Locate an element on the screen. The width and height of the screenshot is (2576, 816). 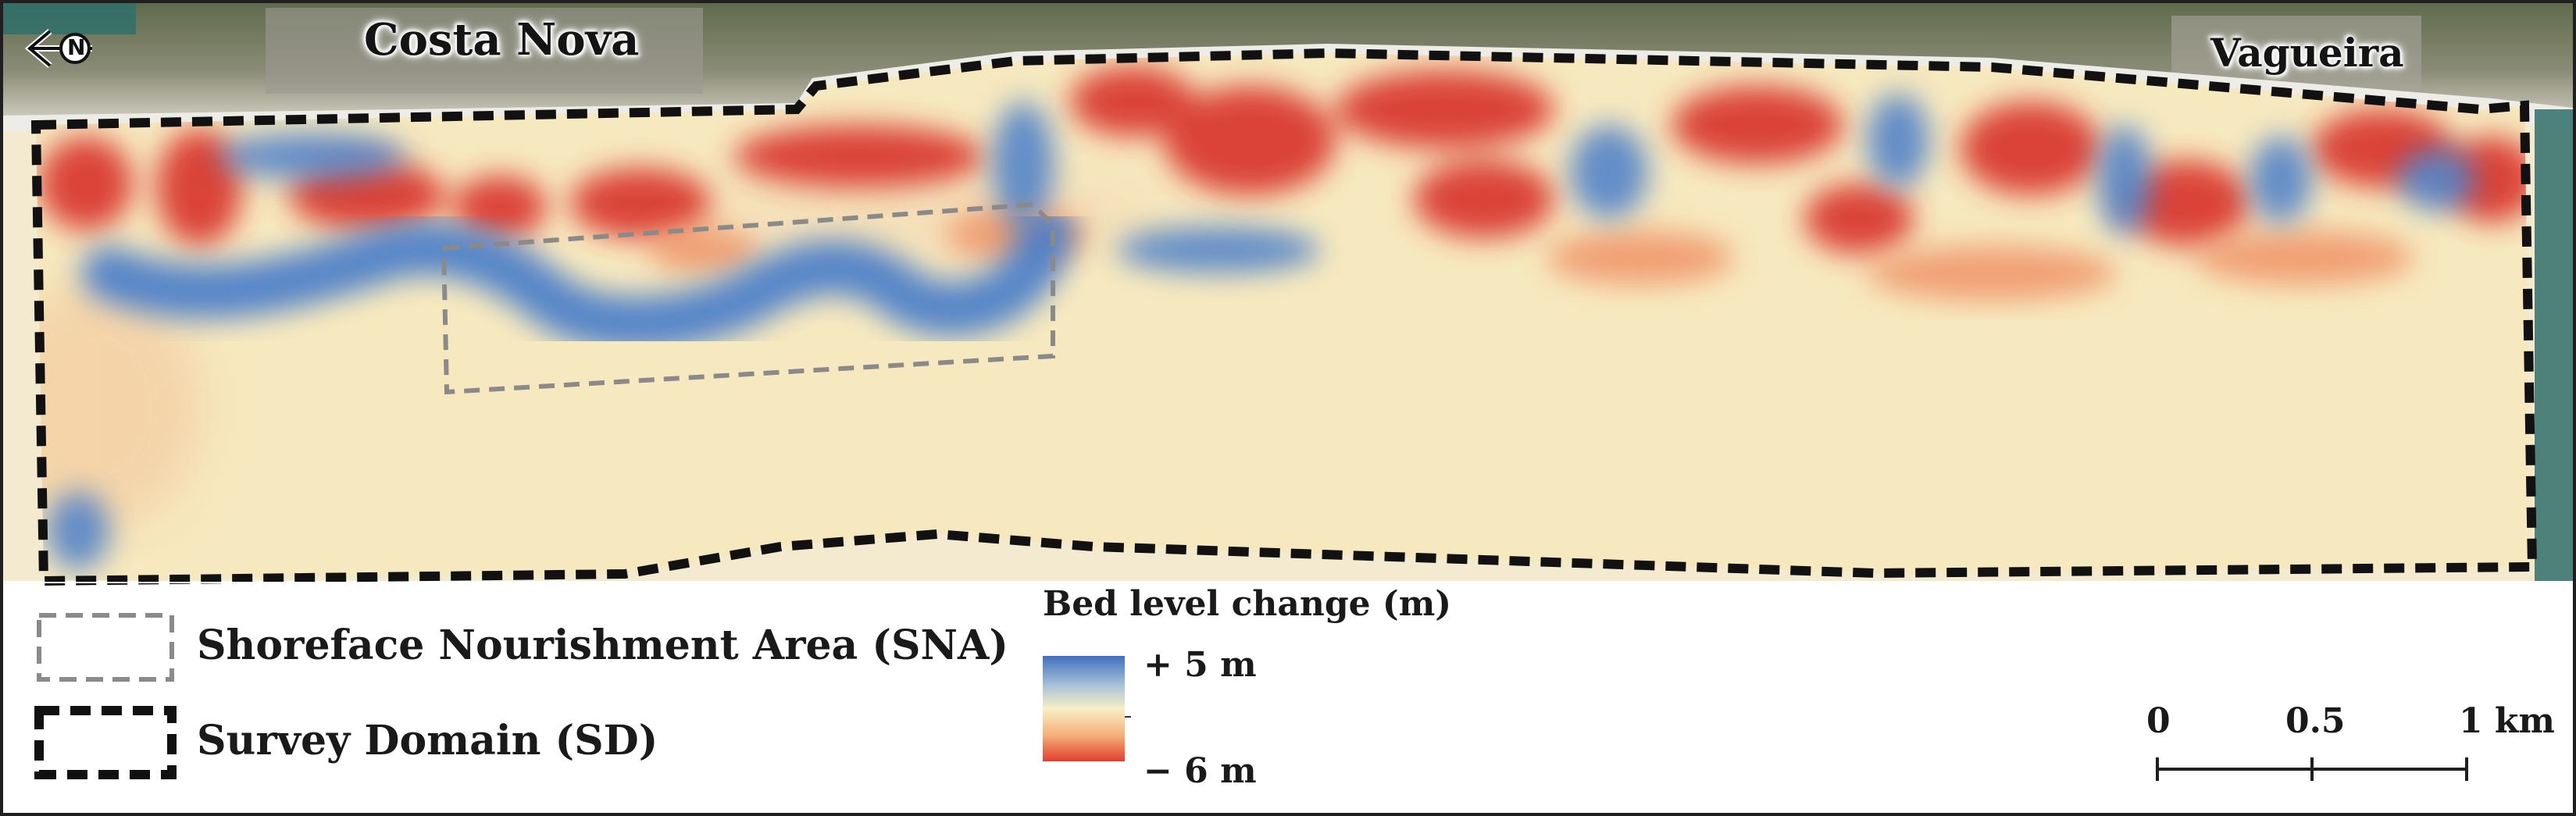
scale-tick-0-5: 0.5 is located at coordinates (2315, 721).